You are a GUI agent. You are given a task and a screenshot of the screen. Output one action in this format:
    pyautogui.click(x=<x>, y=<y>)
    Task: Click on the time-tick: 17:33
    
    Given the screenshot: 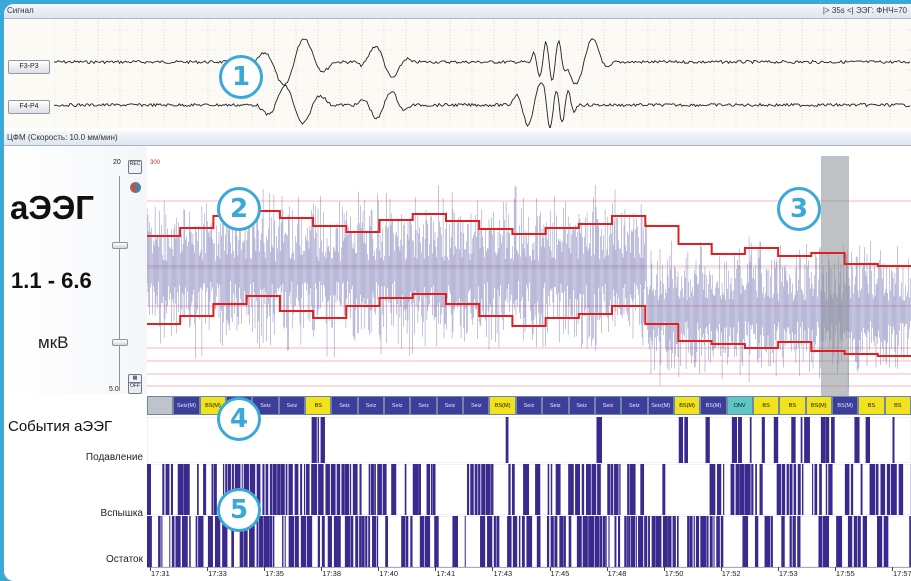 What is the action you would take?
    pyautogui.click(x=217, y=572)
    